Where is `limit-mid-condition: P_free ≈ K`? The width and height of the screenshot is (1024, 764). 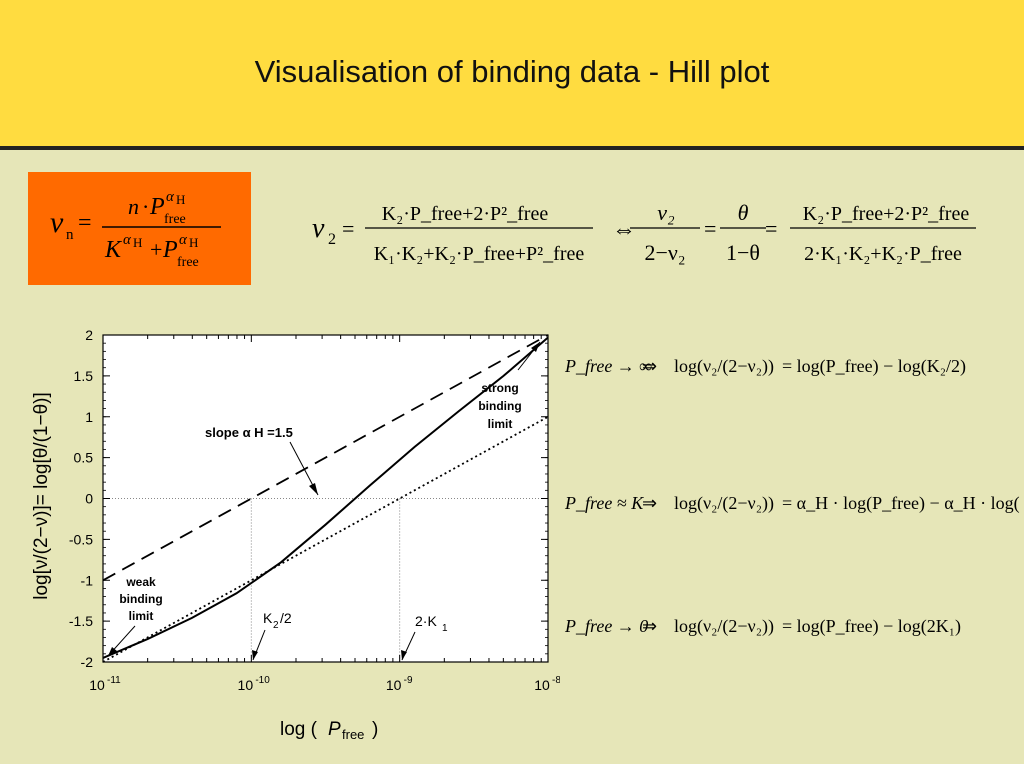 limit-mid-condition: P_free ≈ K is located at coordinates (604, 503).